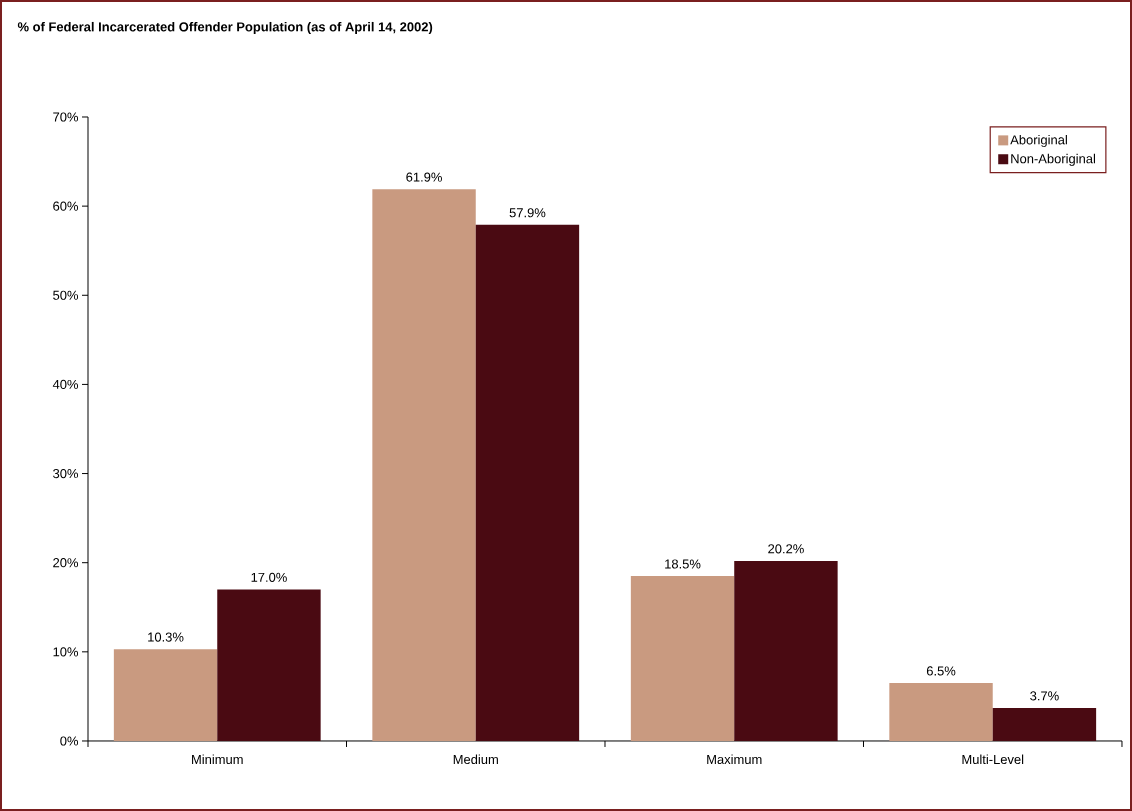 This screenshot has height=811, width=1132. I want to click on data-label: 10.3%, so click(166, 637).